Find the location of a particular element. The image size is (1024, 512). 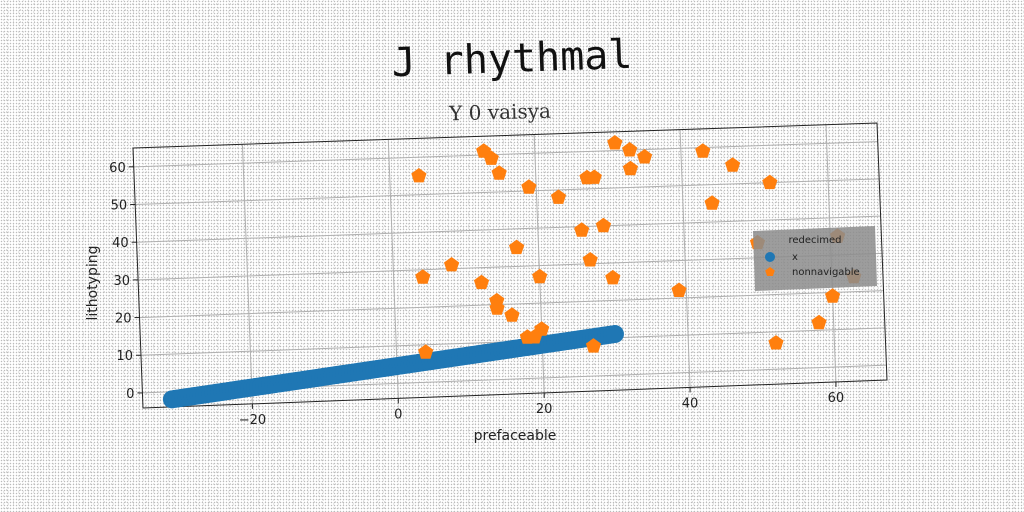

y-tick-label: 30 is located at coordinates (122, 281).